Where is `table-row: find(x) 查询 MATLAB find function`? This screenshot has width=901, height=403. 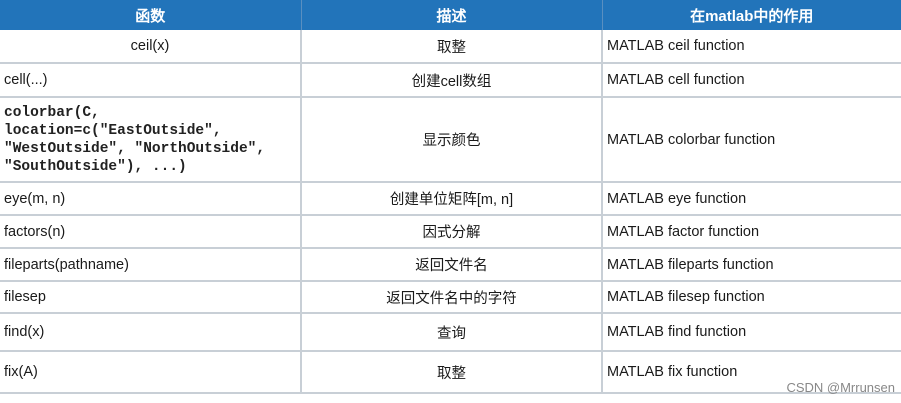 table-row: find(x) 查询 MATLAB find function is located at coordinates (450, 332).